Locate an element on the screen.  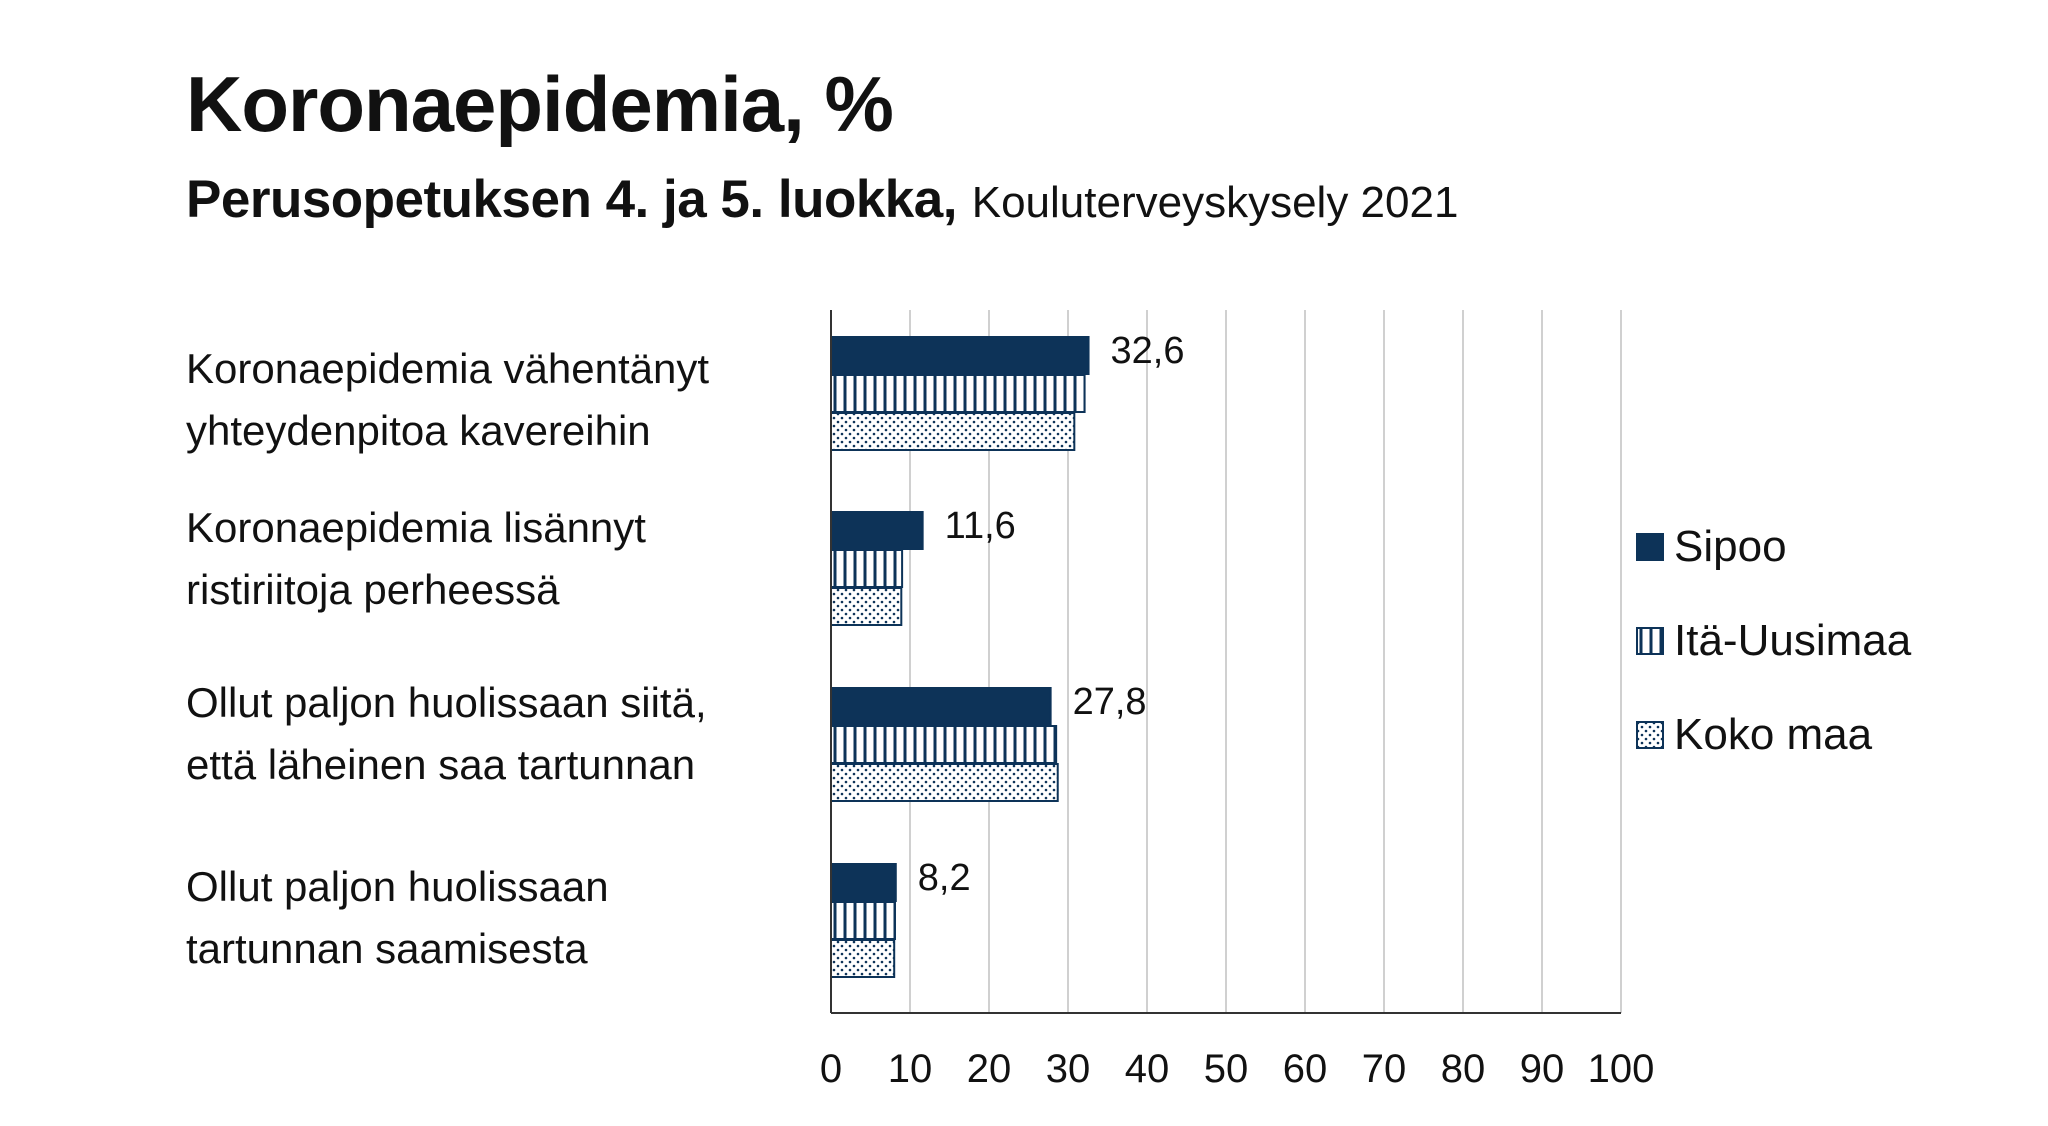
category-label-line: yhteydenpitoa kavereihin is located at coordinates (418, 430).